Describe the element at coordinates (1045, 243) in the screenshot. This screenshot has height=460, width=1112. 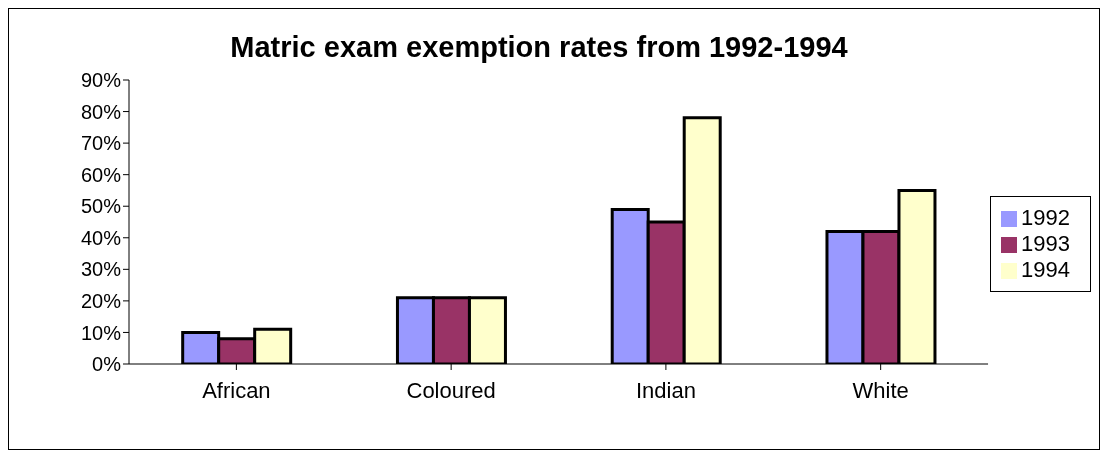
I see `legend-label: 1993` at that location.